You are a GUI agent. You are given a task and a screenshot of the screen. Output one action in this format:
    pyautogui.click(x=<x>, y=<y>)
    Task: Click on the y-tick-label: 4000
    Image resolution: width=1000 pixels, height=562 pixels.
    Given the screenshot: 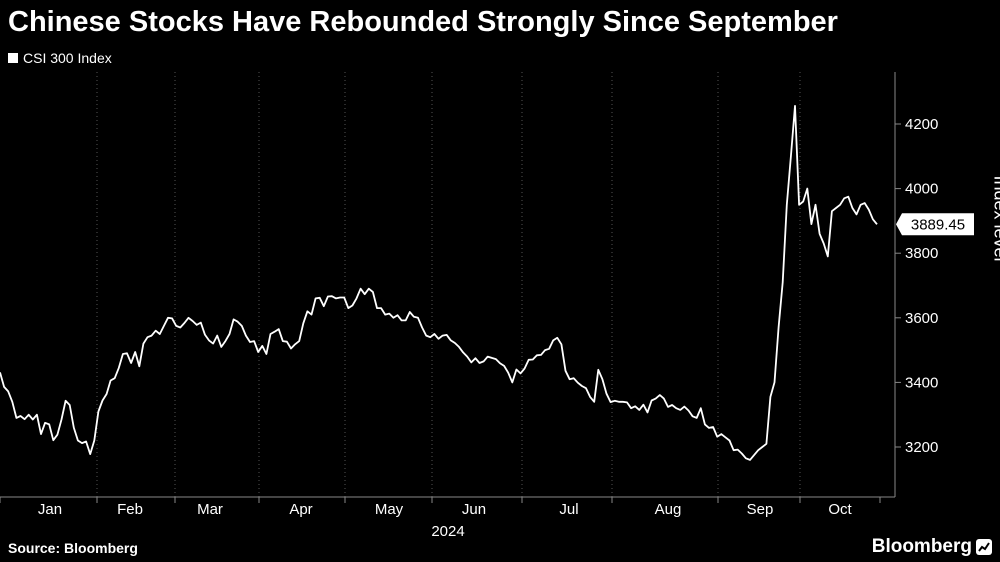 What is the action you would take?
    pyautogui.click(x=921, y=189)
    